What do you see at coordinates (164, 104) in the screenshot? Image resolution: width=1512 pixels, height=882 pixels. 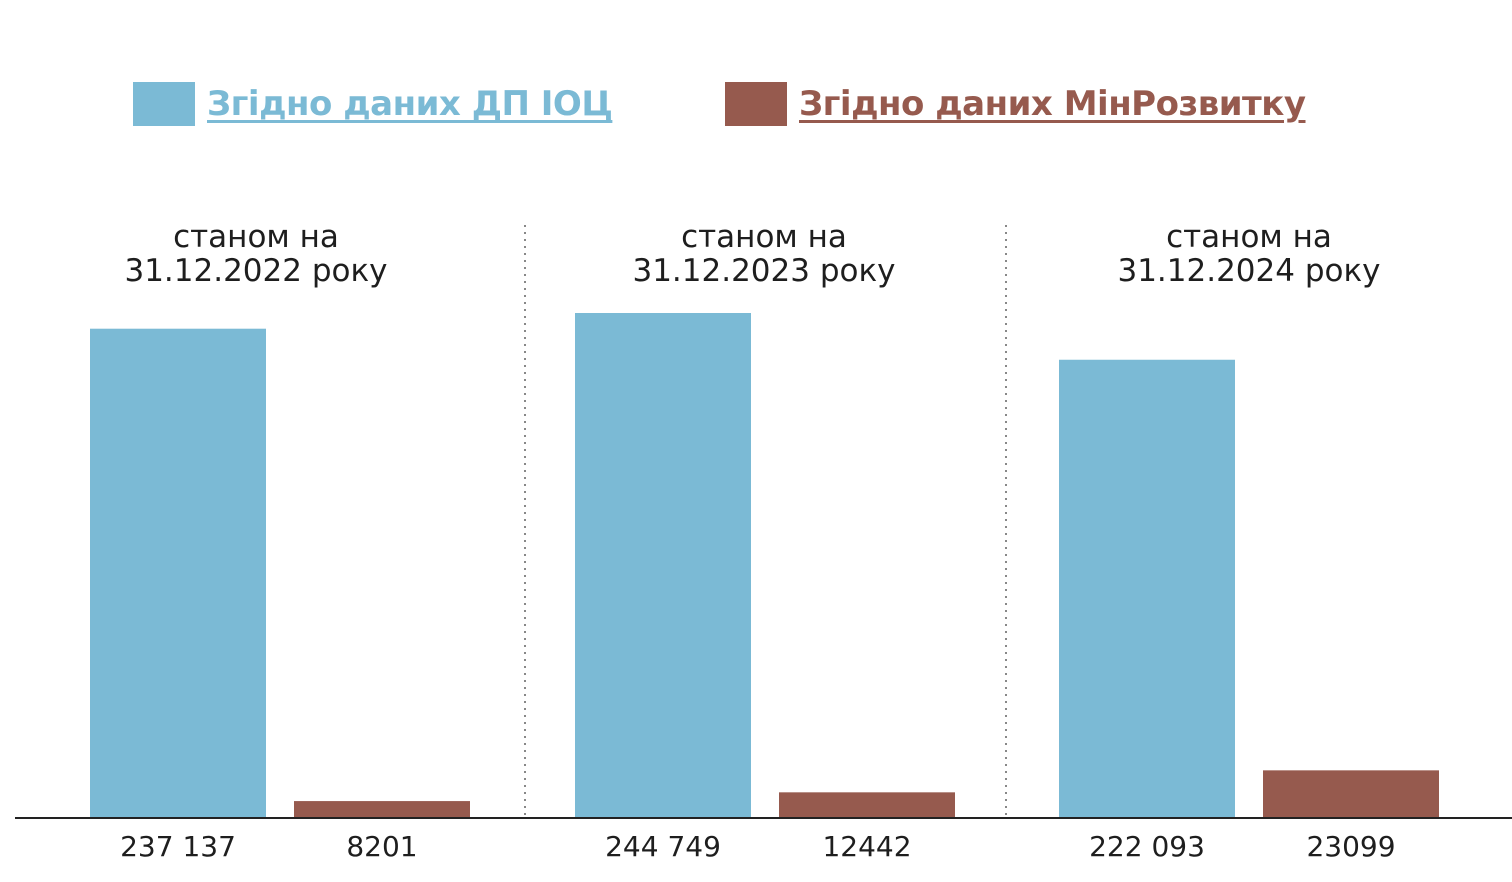 I see `legend-swatch-ioc` at bounding box center [164, 104].